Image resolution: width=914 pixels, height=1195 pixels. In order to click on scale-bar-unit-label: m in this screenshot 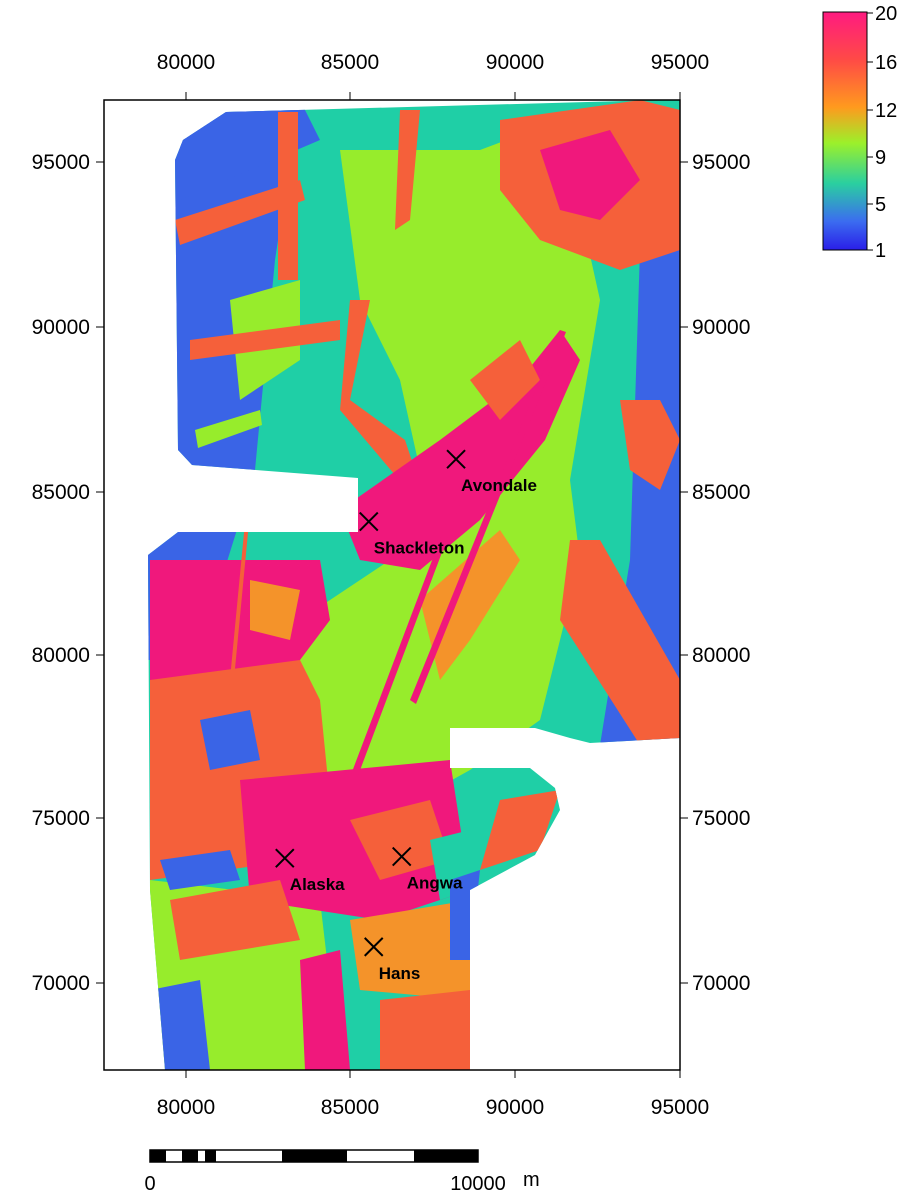, I will do `click(531, 1180)`.